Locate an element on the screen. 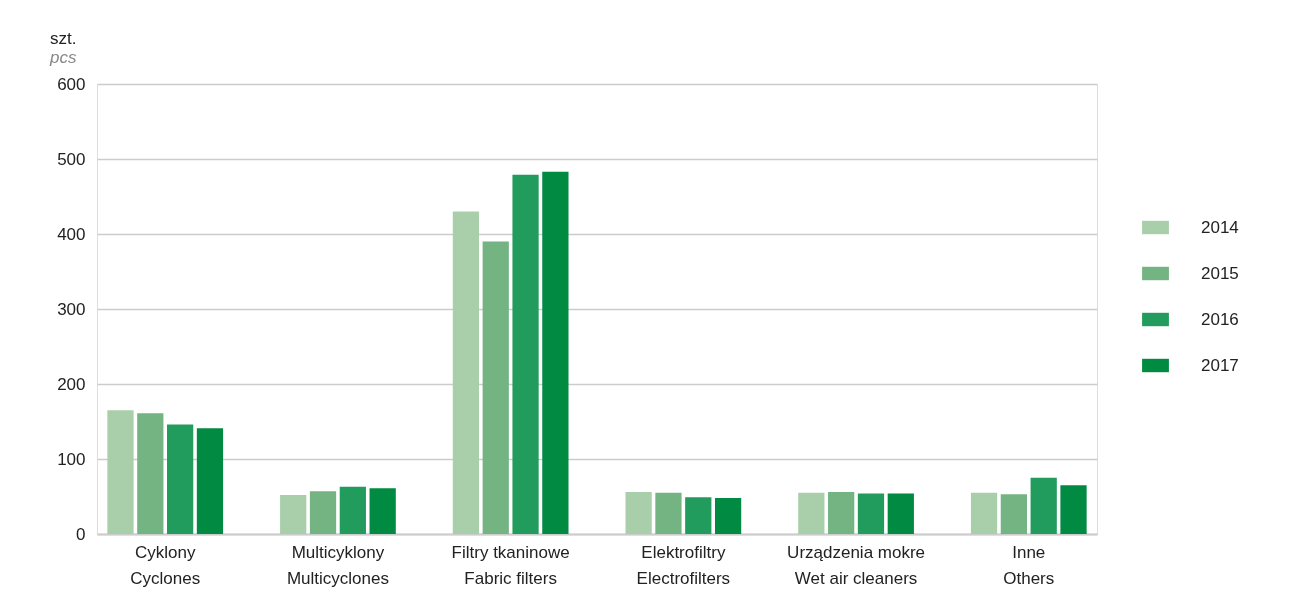 The image size is (1290, 614). y-tick-label: 0 is located at coordinates (81, 534).